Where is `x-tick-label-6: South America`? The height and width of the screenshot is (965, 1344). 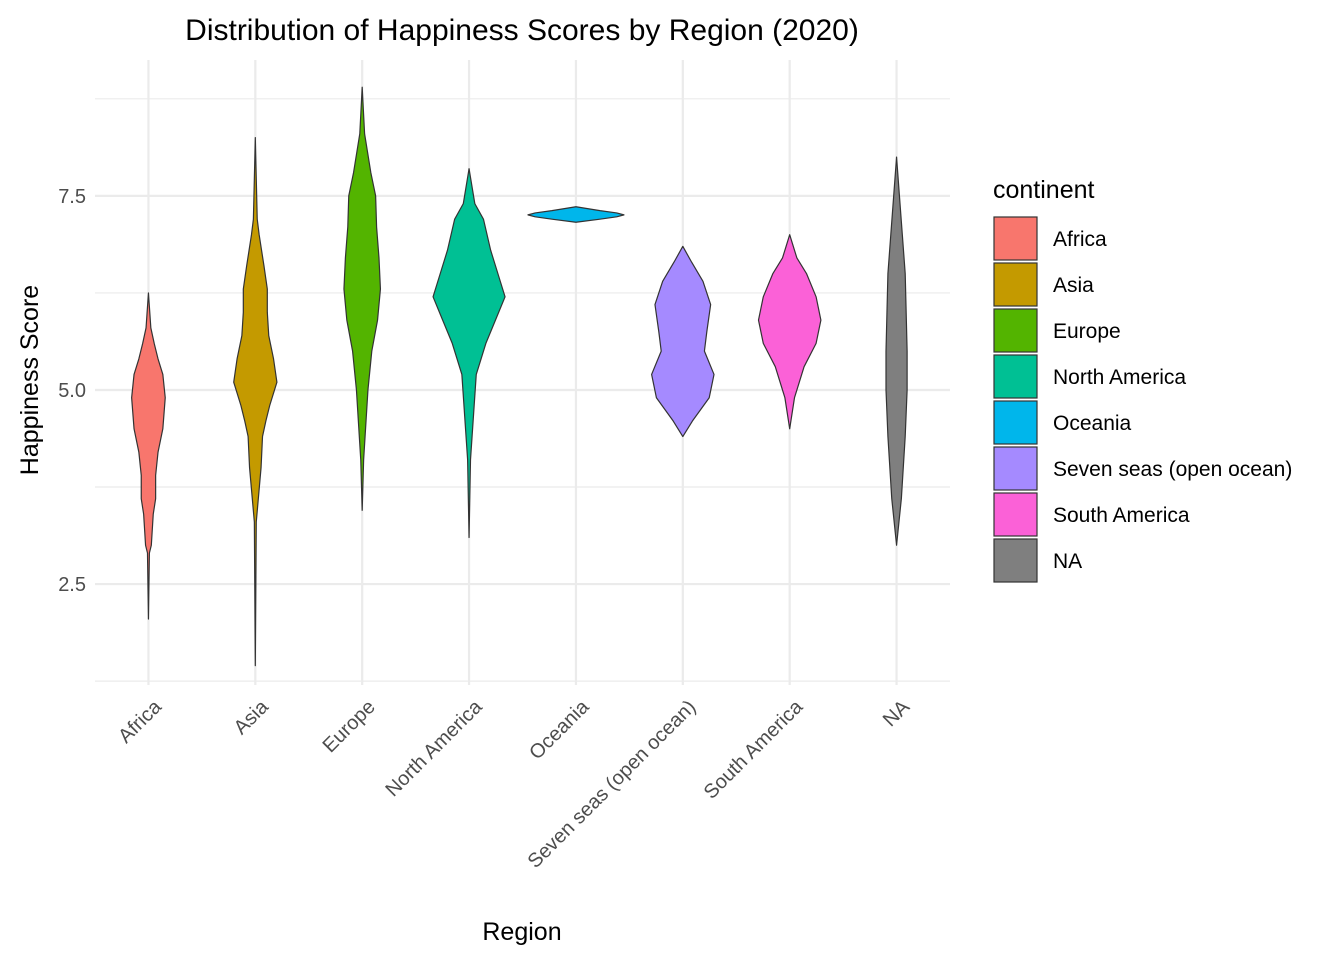
x-tick-label-6: South America is located at coordinates (754, 749).